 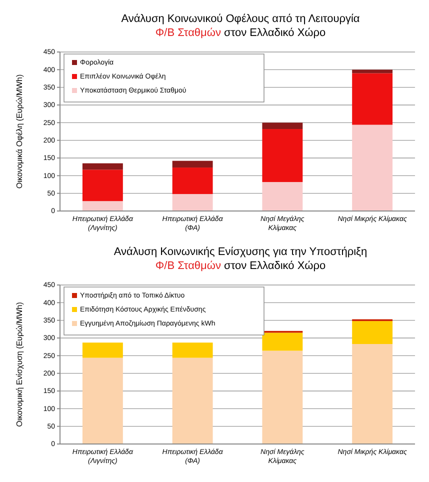 I want to click on chart-title: Ανάλυση Κοινωνικής Ενίσχυσης για την Υποστήριξη, so click(x=241, y=252).